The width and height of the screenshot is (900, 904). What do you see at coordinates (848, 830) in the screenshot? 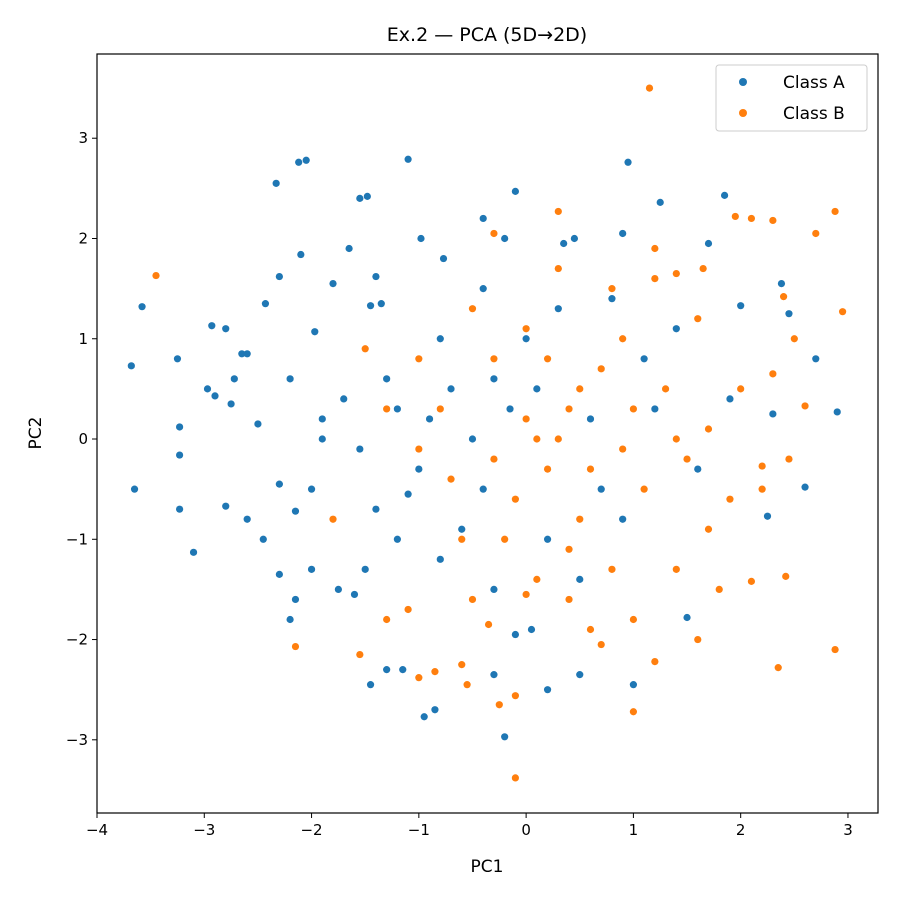
I see `x-tick-label: 3` at bounding box center [848, 830].